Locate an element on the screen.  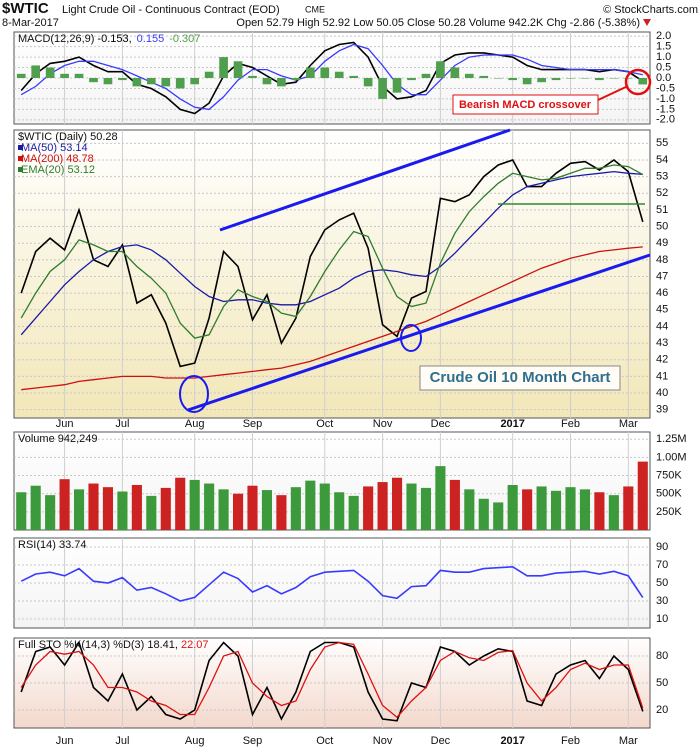
y-tick-label: 55 is located at coordinates (662, 143).